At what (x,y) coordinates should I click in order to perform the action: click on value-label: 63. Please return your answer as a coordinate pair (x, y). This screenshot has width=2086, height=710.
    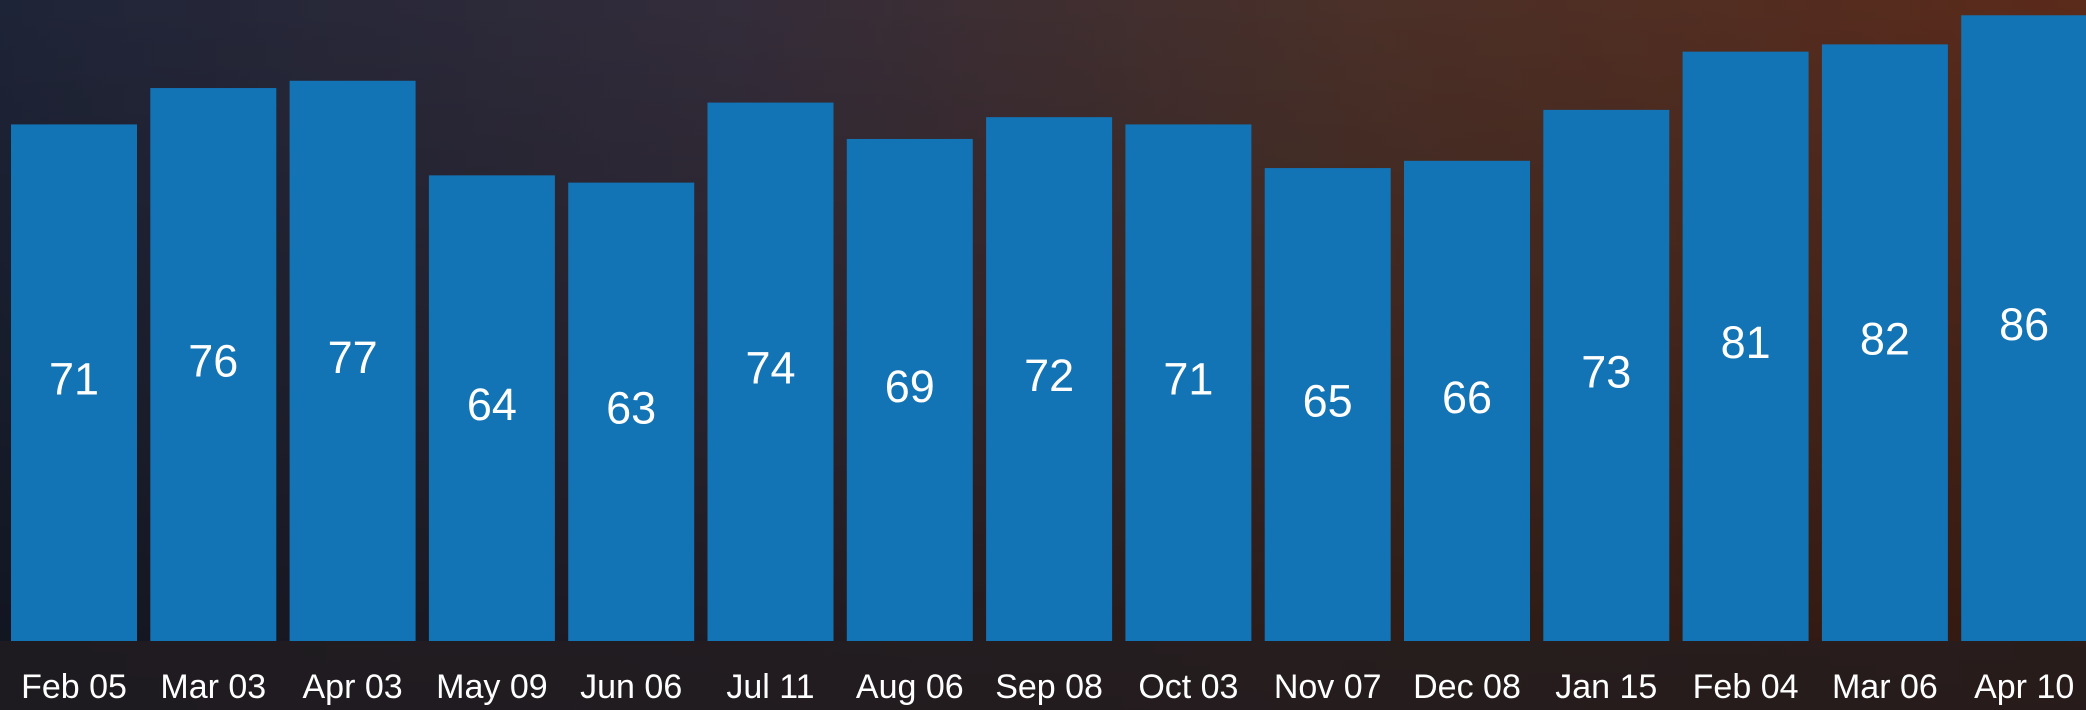
    Looking at the image, I should click on (631, 408).